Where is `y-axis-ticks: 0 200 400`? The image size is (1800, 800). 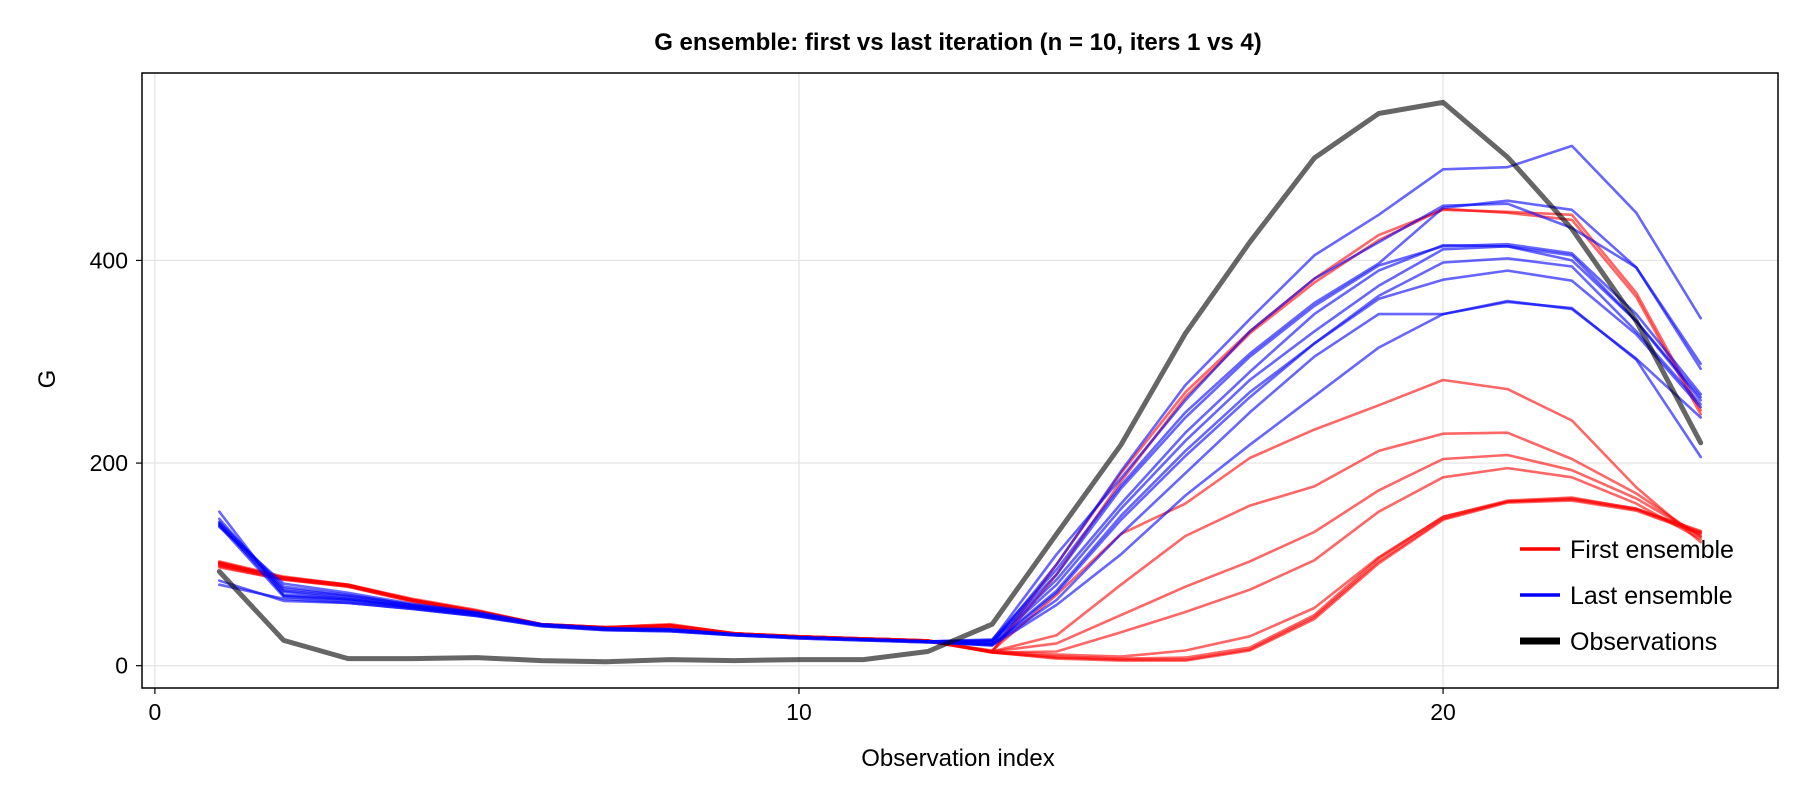 y-axis-ticks: 0 200 400 is located at coordinates (116, 463).